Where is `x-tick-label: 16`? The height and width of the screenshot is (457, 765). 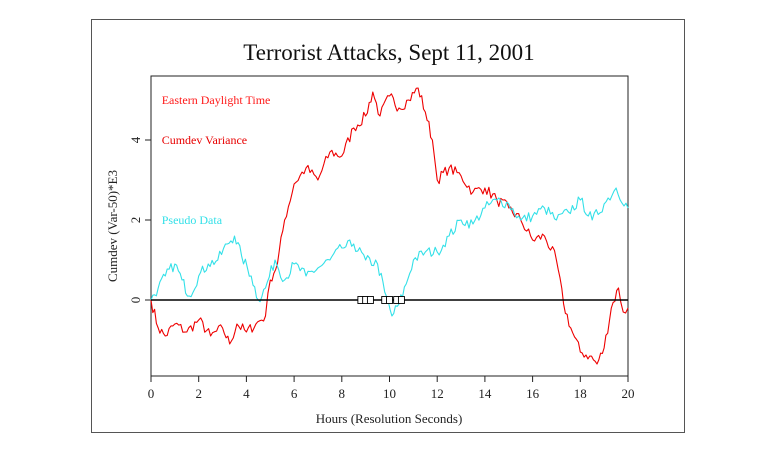
x-tick-label: 16 is located at coordinates (533, 393).